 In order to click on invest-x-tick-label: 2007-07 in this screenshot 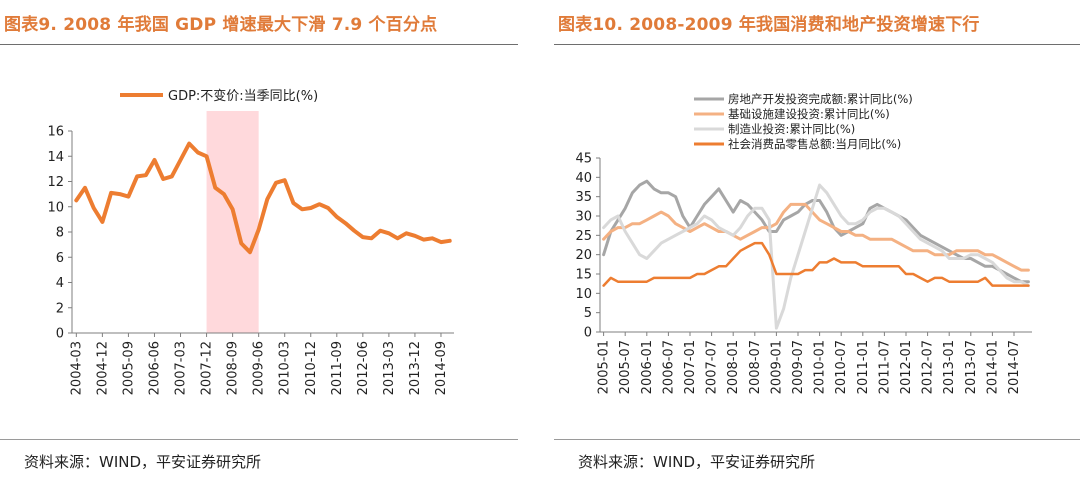, I will do `click(712, 367)`.